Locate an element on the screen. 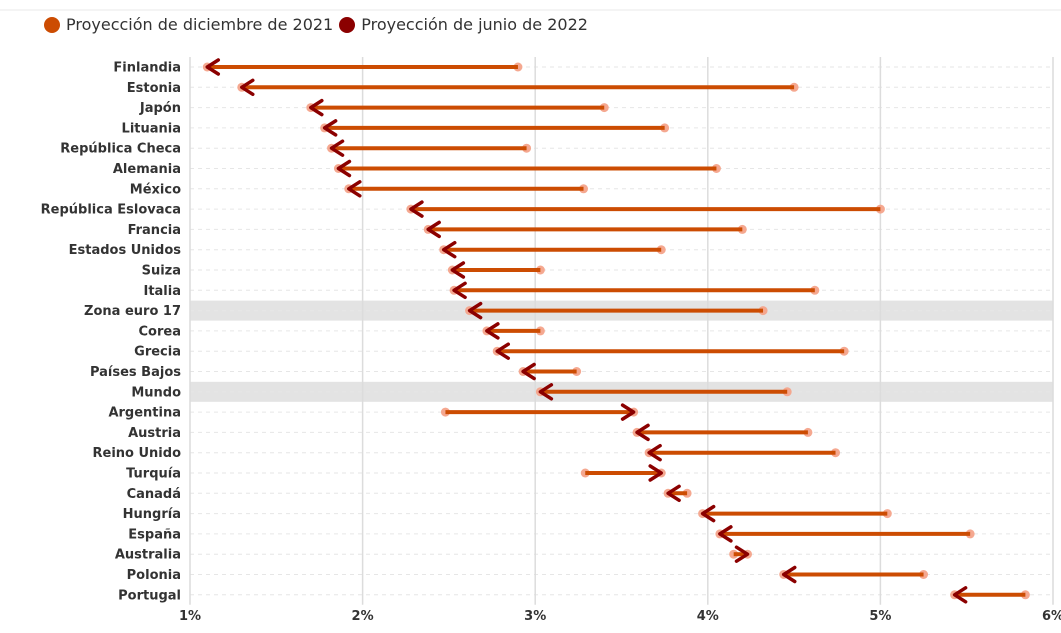 The width and height of the screenshot is (1061, 633). category-label: España is located at coordinates (154, 534).